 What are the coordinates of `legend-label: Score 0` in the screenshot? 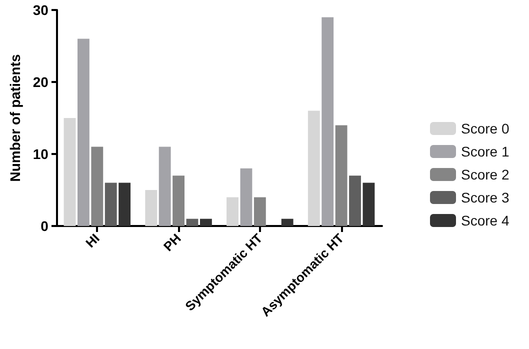 It's located at (485, 128).